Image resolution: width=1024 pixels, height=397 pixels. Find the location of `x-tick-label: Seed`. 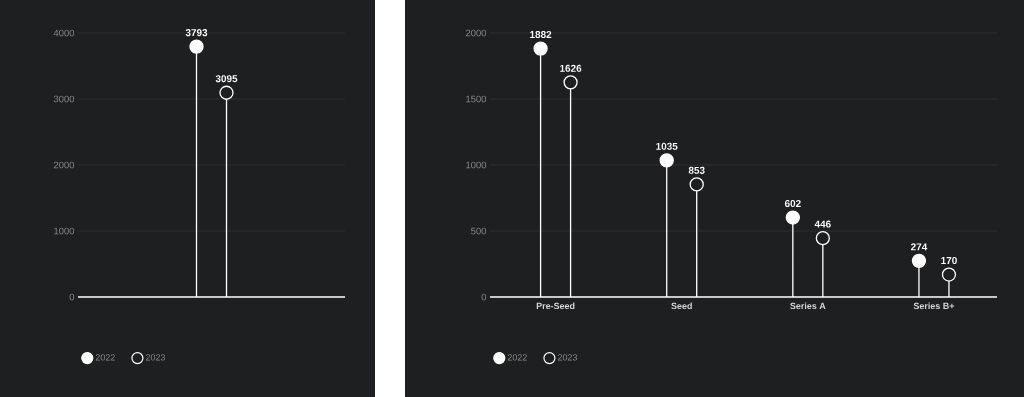

x-tick-label: Seed is located at coordinates (681, 306).